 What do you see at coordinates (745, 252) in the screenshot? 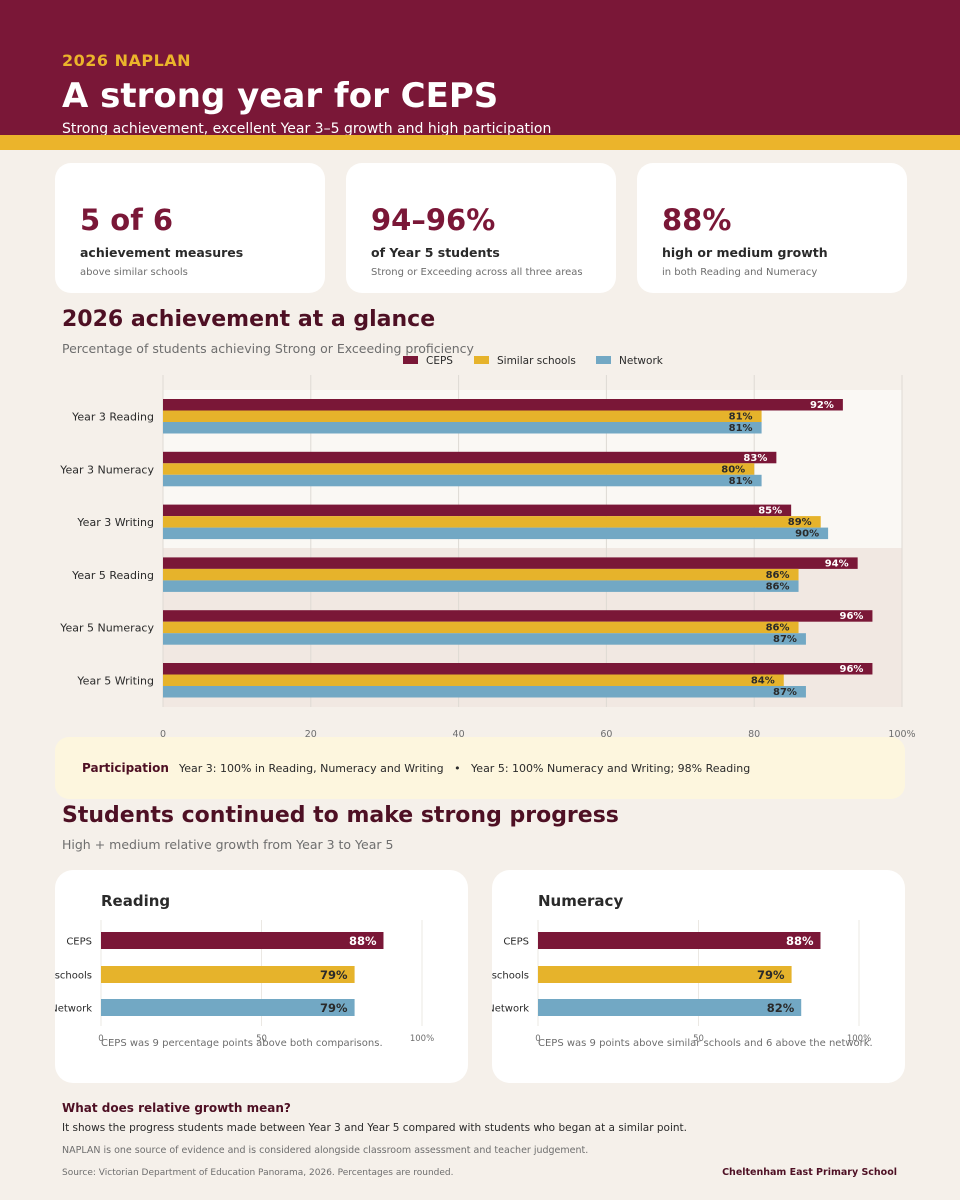
I see `stat-label: high or medium growth` at bounding box center [745, 252].